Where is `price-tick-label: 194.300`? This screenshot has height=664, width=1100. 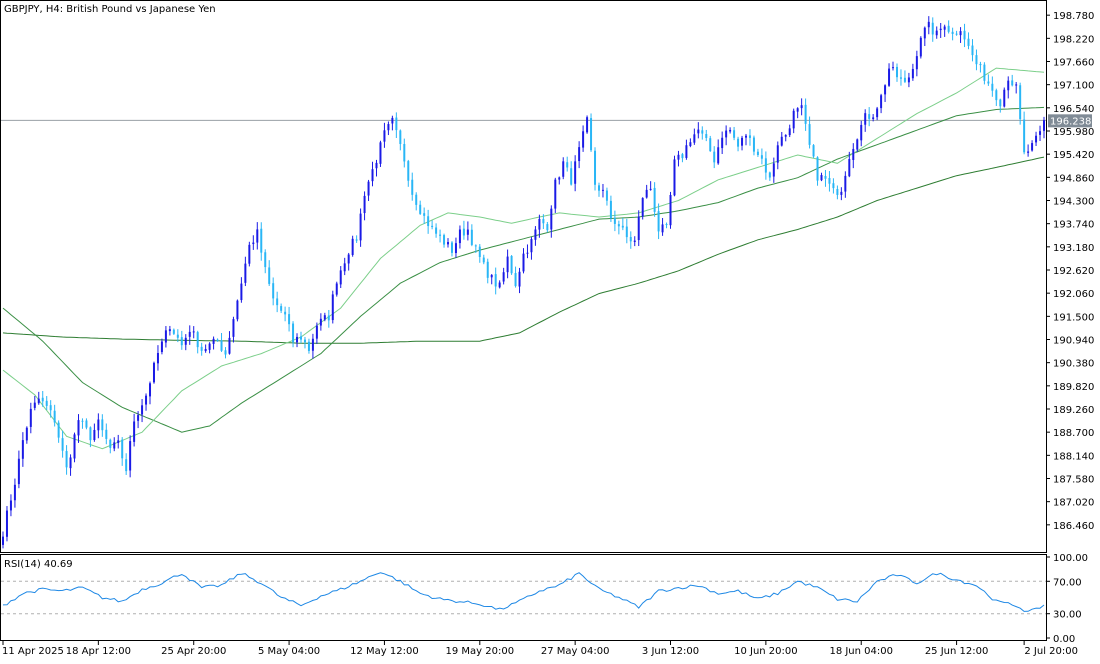 price-tick-label: 194.300 is located at coordinates (1073, 202).